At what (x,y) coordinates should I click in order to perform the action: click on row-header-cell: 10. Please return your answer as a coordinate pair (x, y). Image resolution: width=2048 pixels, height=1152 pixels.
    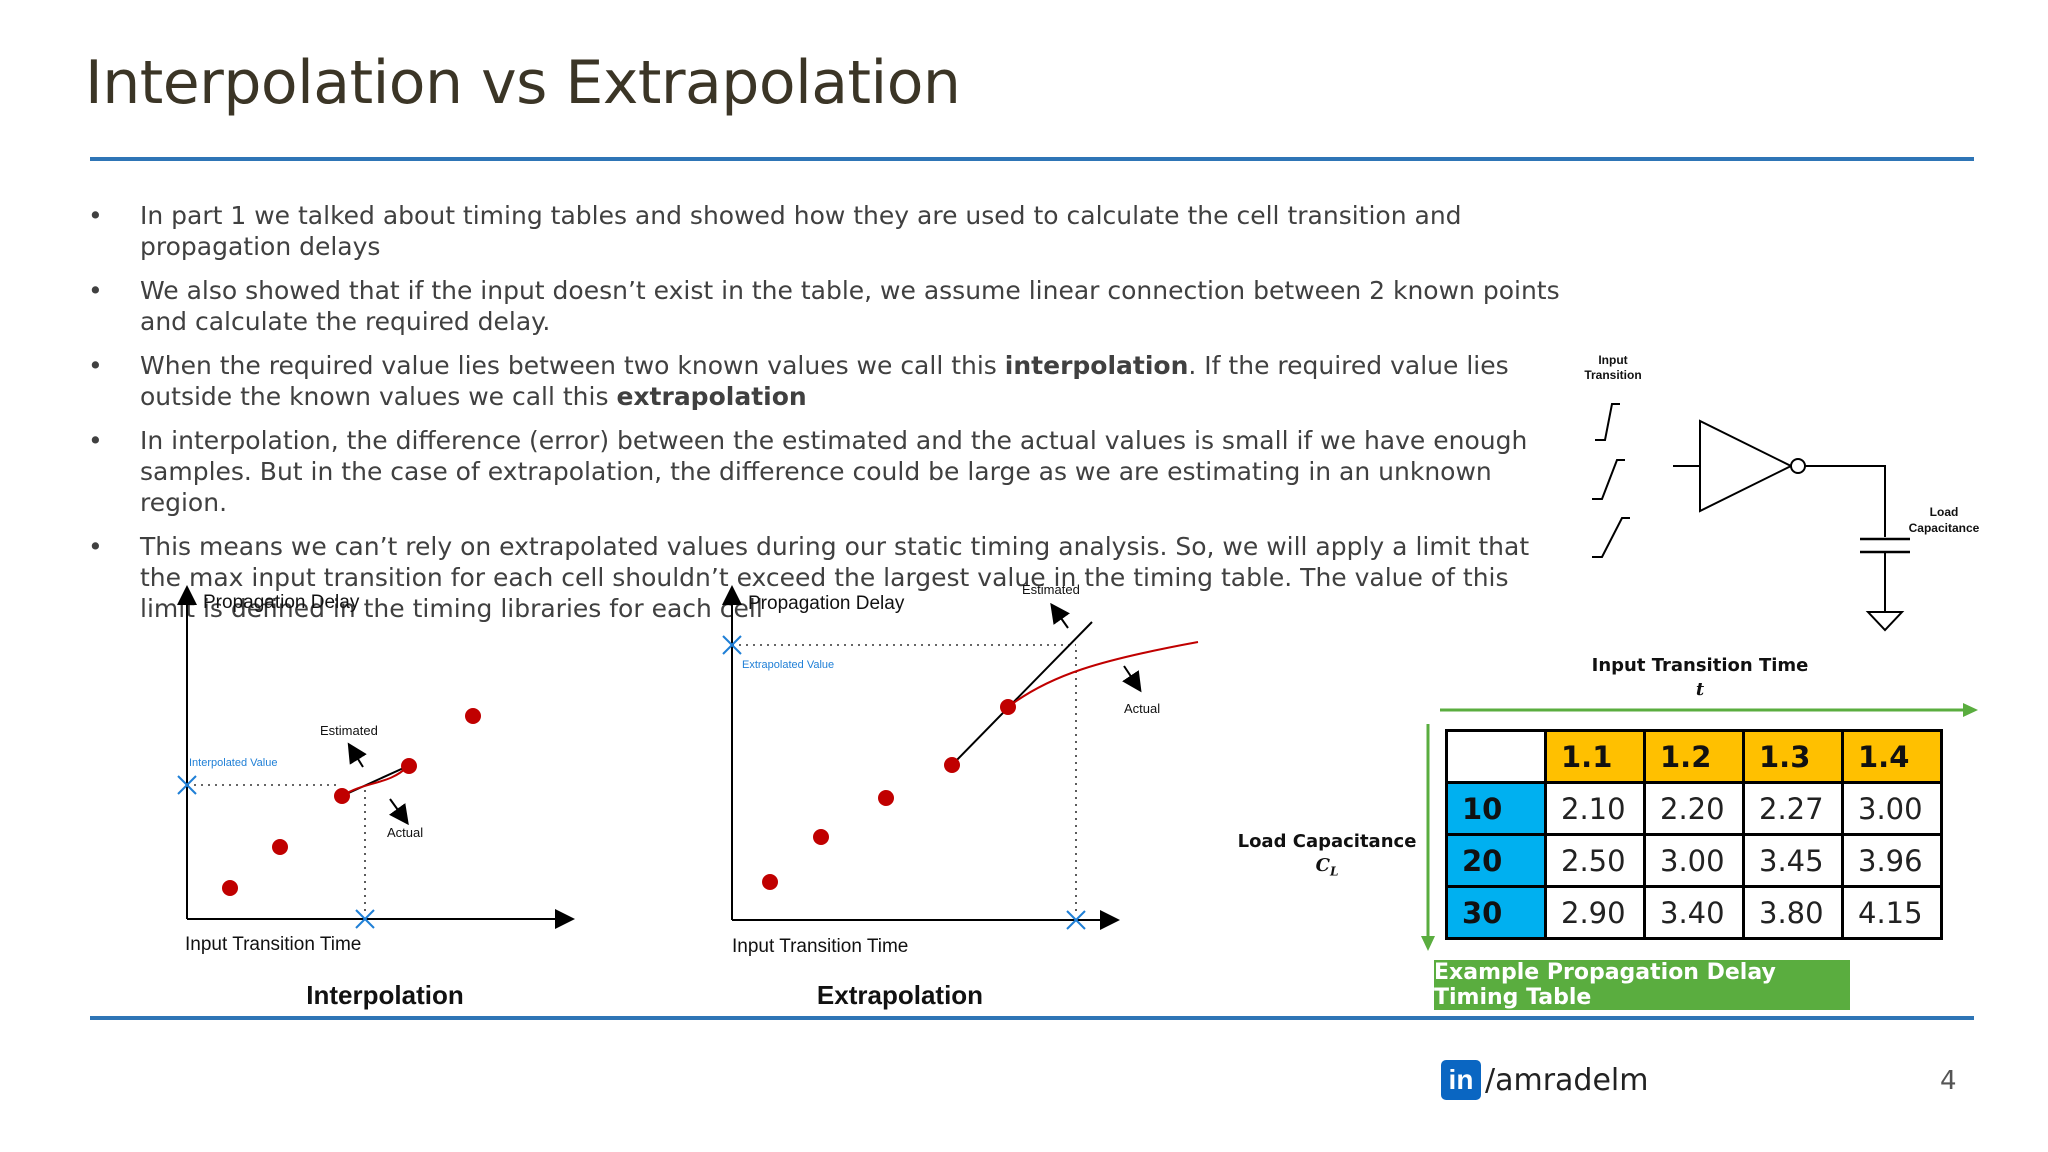
    Looking at the image, I should click on (1496, 808).